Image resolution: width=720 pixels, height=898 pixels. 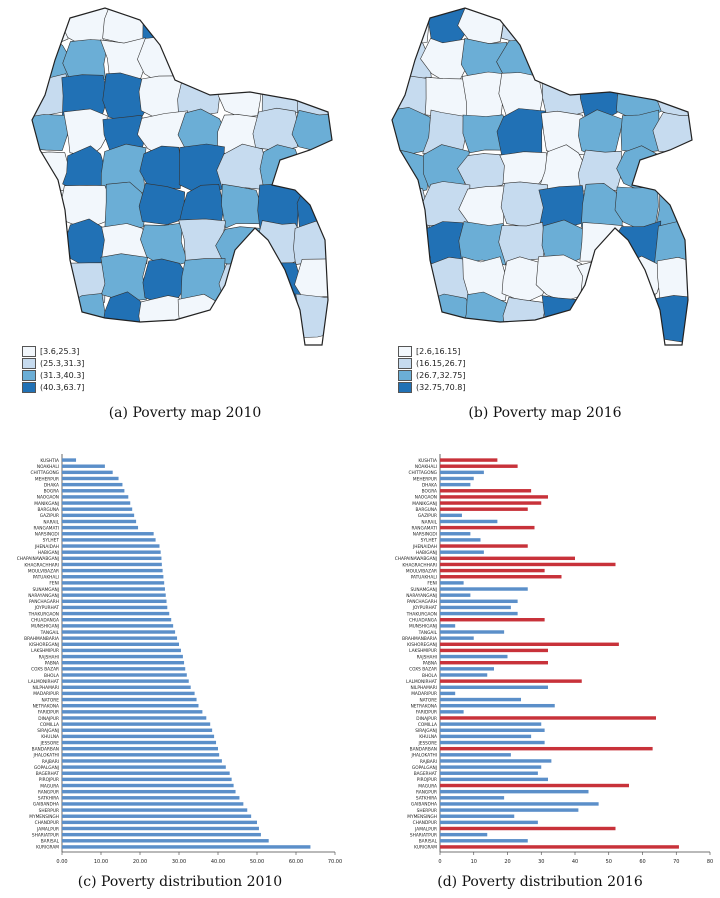 I want to click on category-label: BOGRA, so click(x=51, y=492).